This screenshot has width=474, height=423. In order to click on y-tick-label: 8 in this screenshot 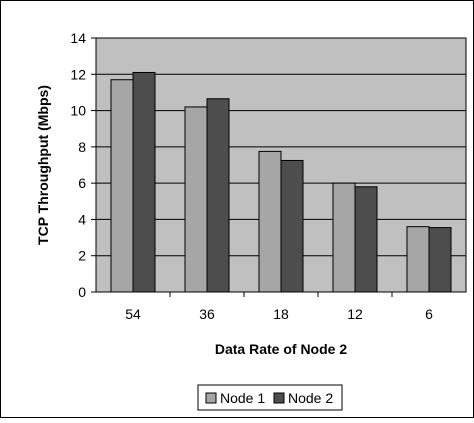, I will do `click(82, 147)`.